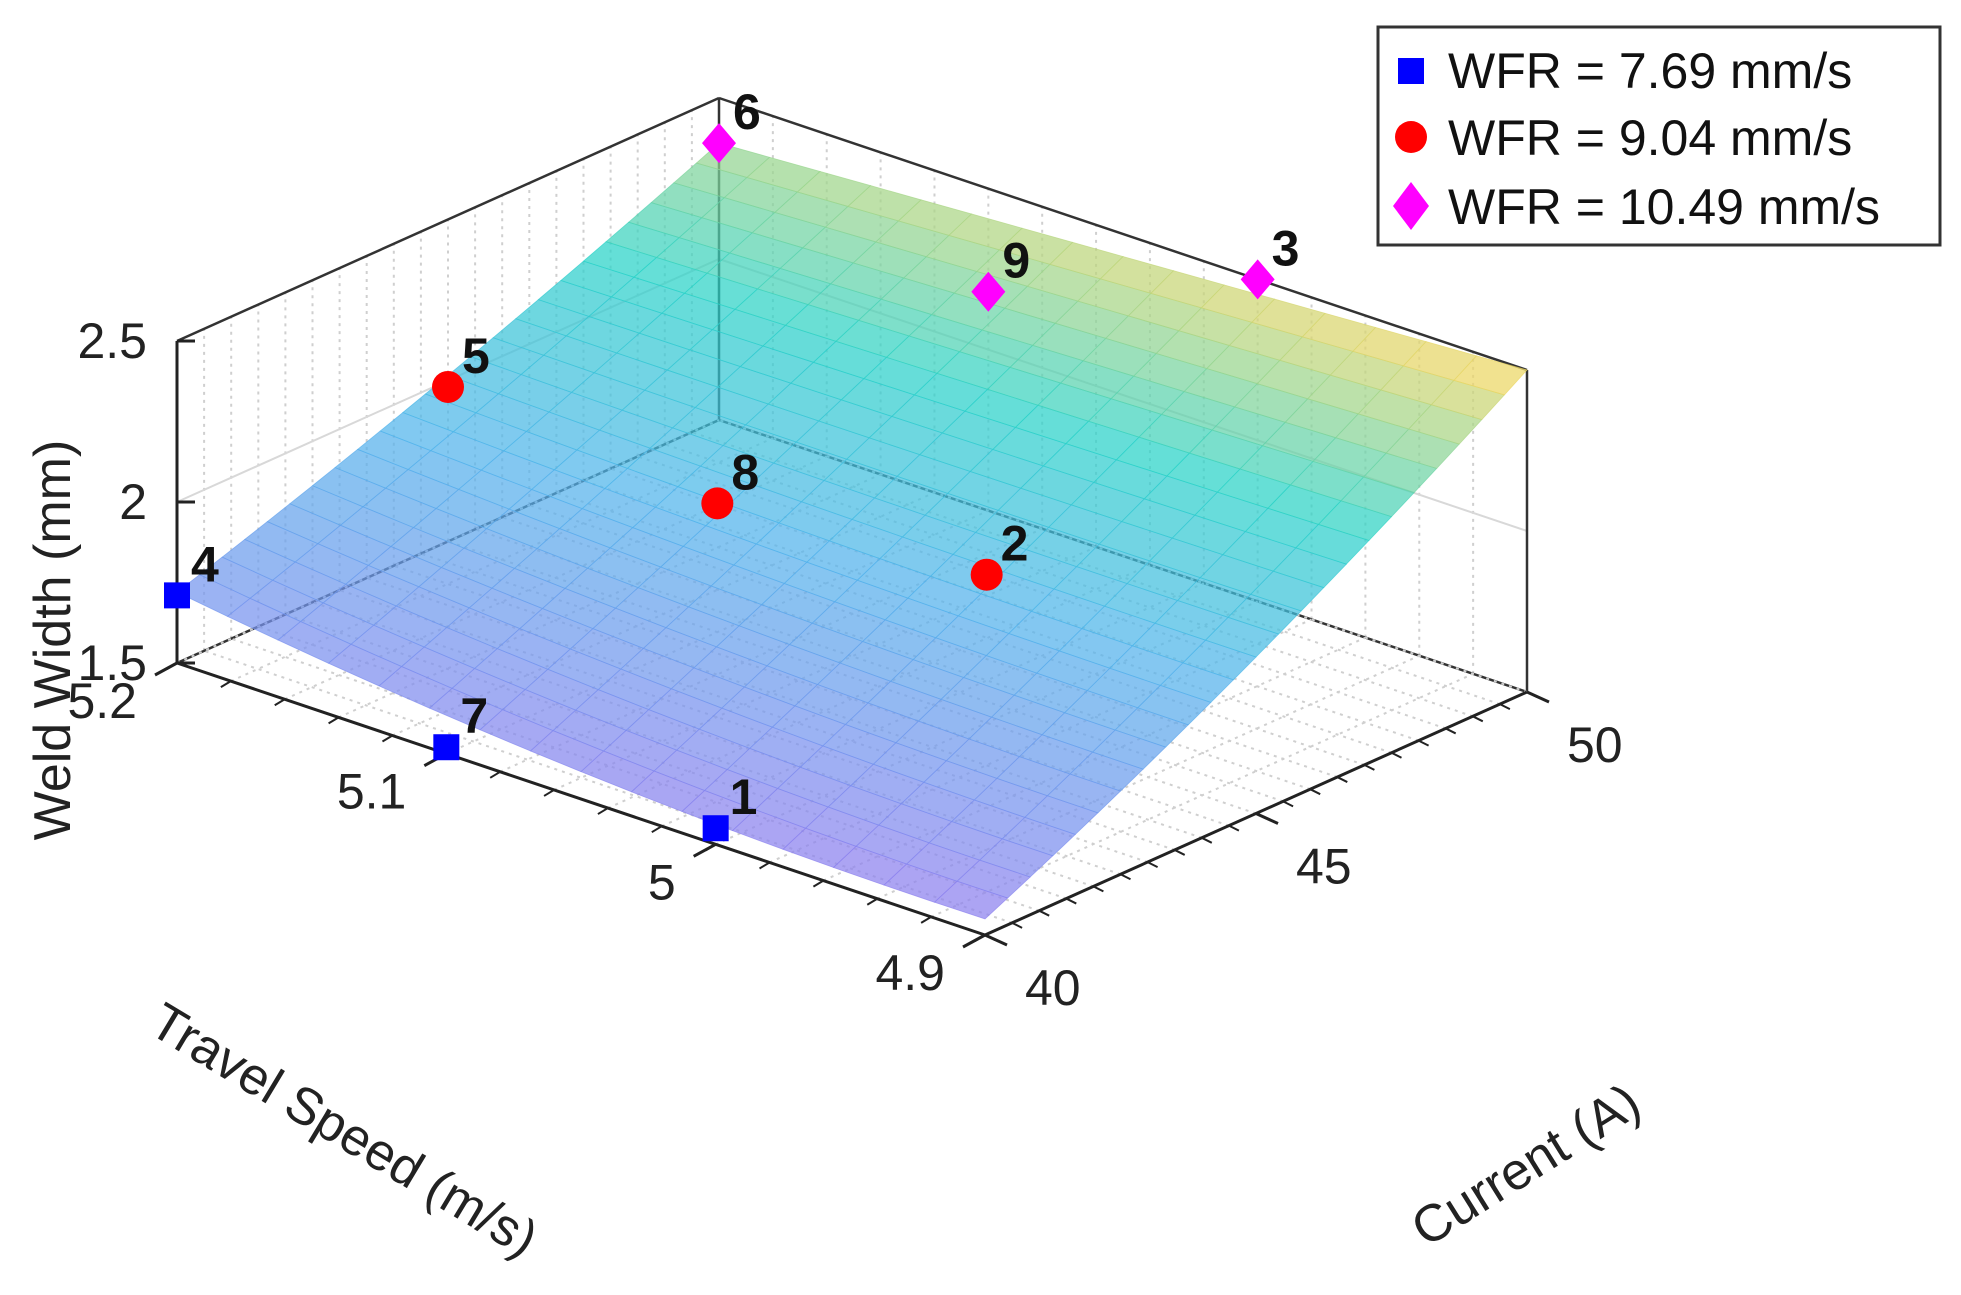 The image size is (1961, 1295). I want to click on legend-box, so click(1659, 136).